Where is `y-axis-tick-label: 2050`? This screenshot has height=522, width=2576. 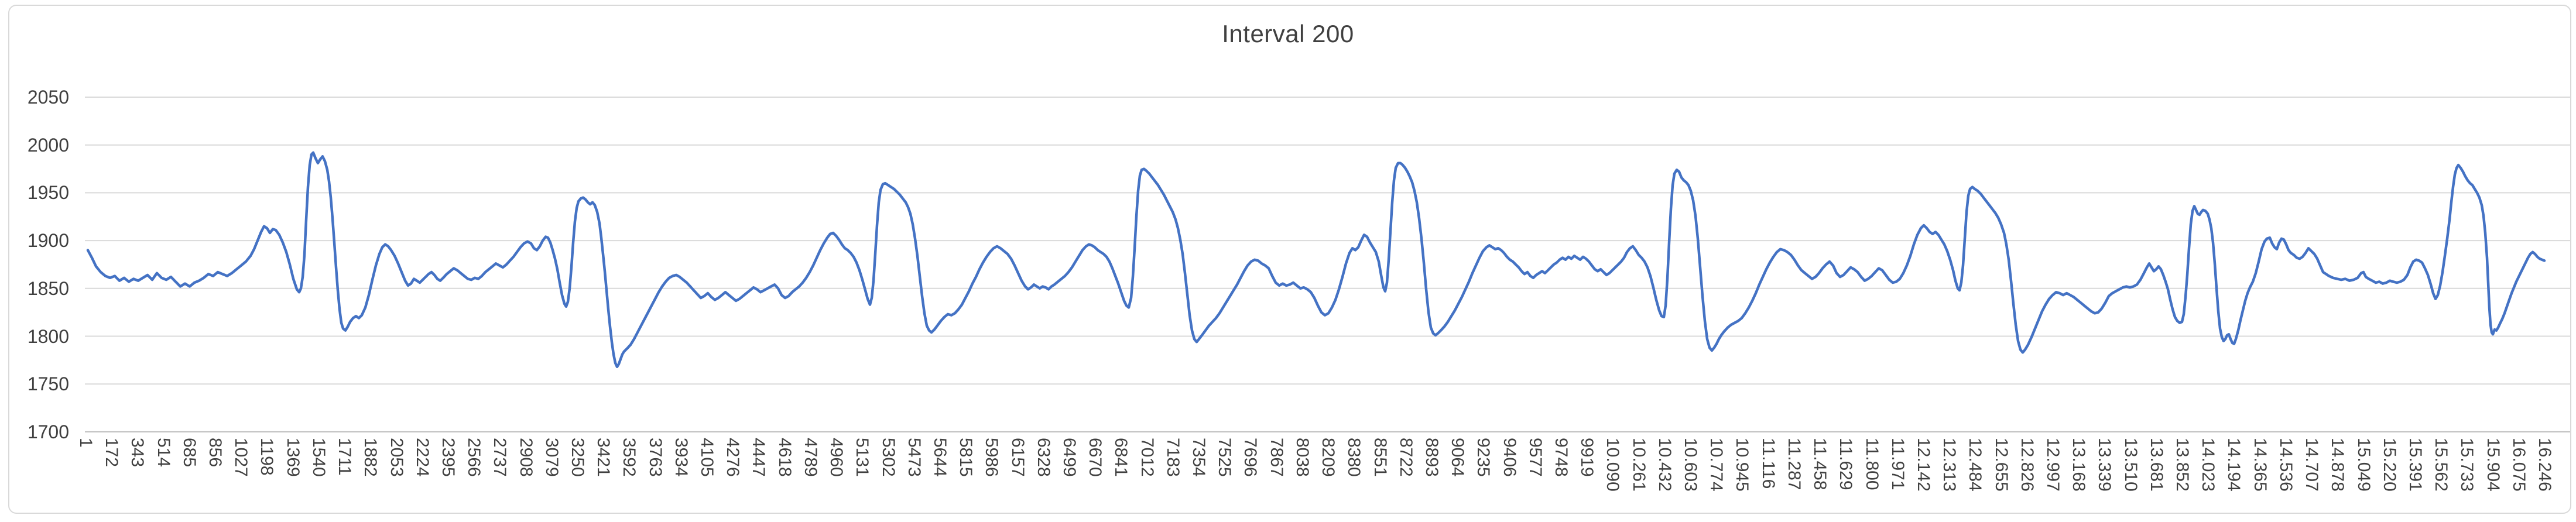
y-axis-tick-label: 2050 is located at coordinates (48, 97).